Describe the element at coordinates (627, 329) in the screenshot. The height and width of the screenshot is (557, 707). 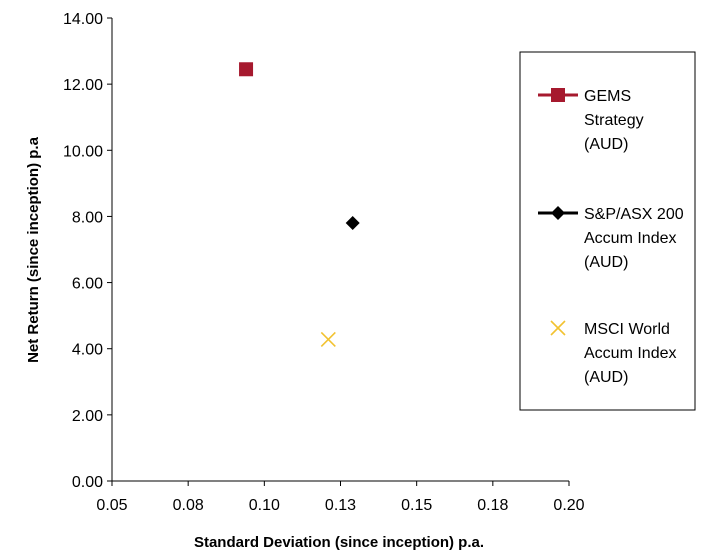
I see `legend-label: MSCI World` at that location.